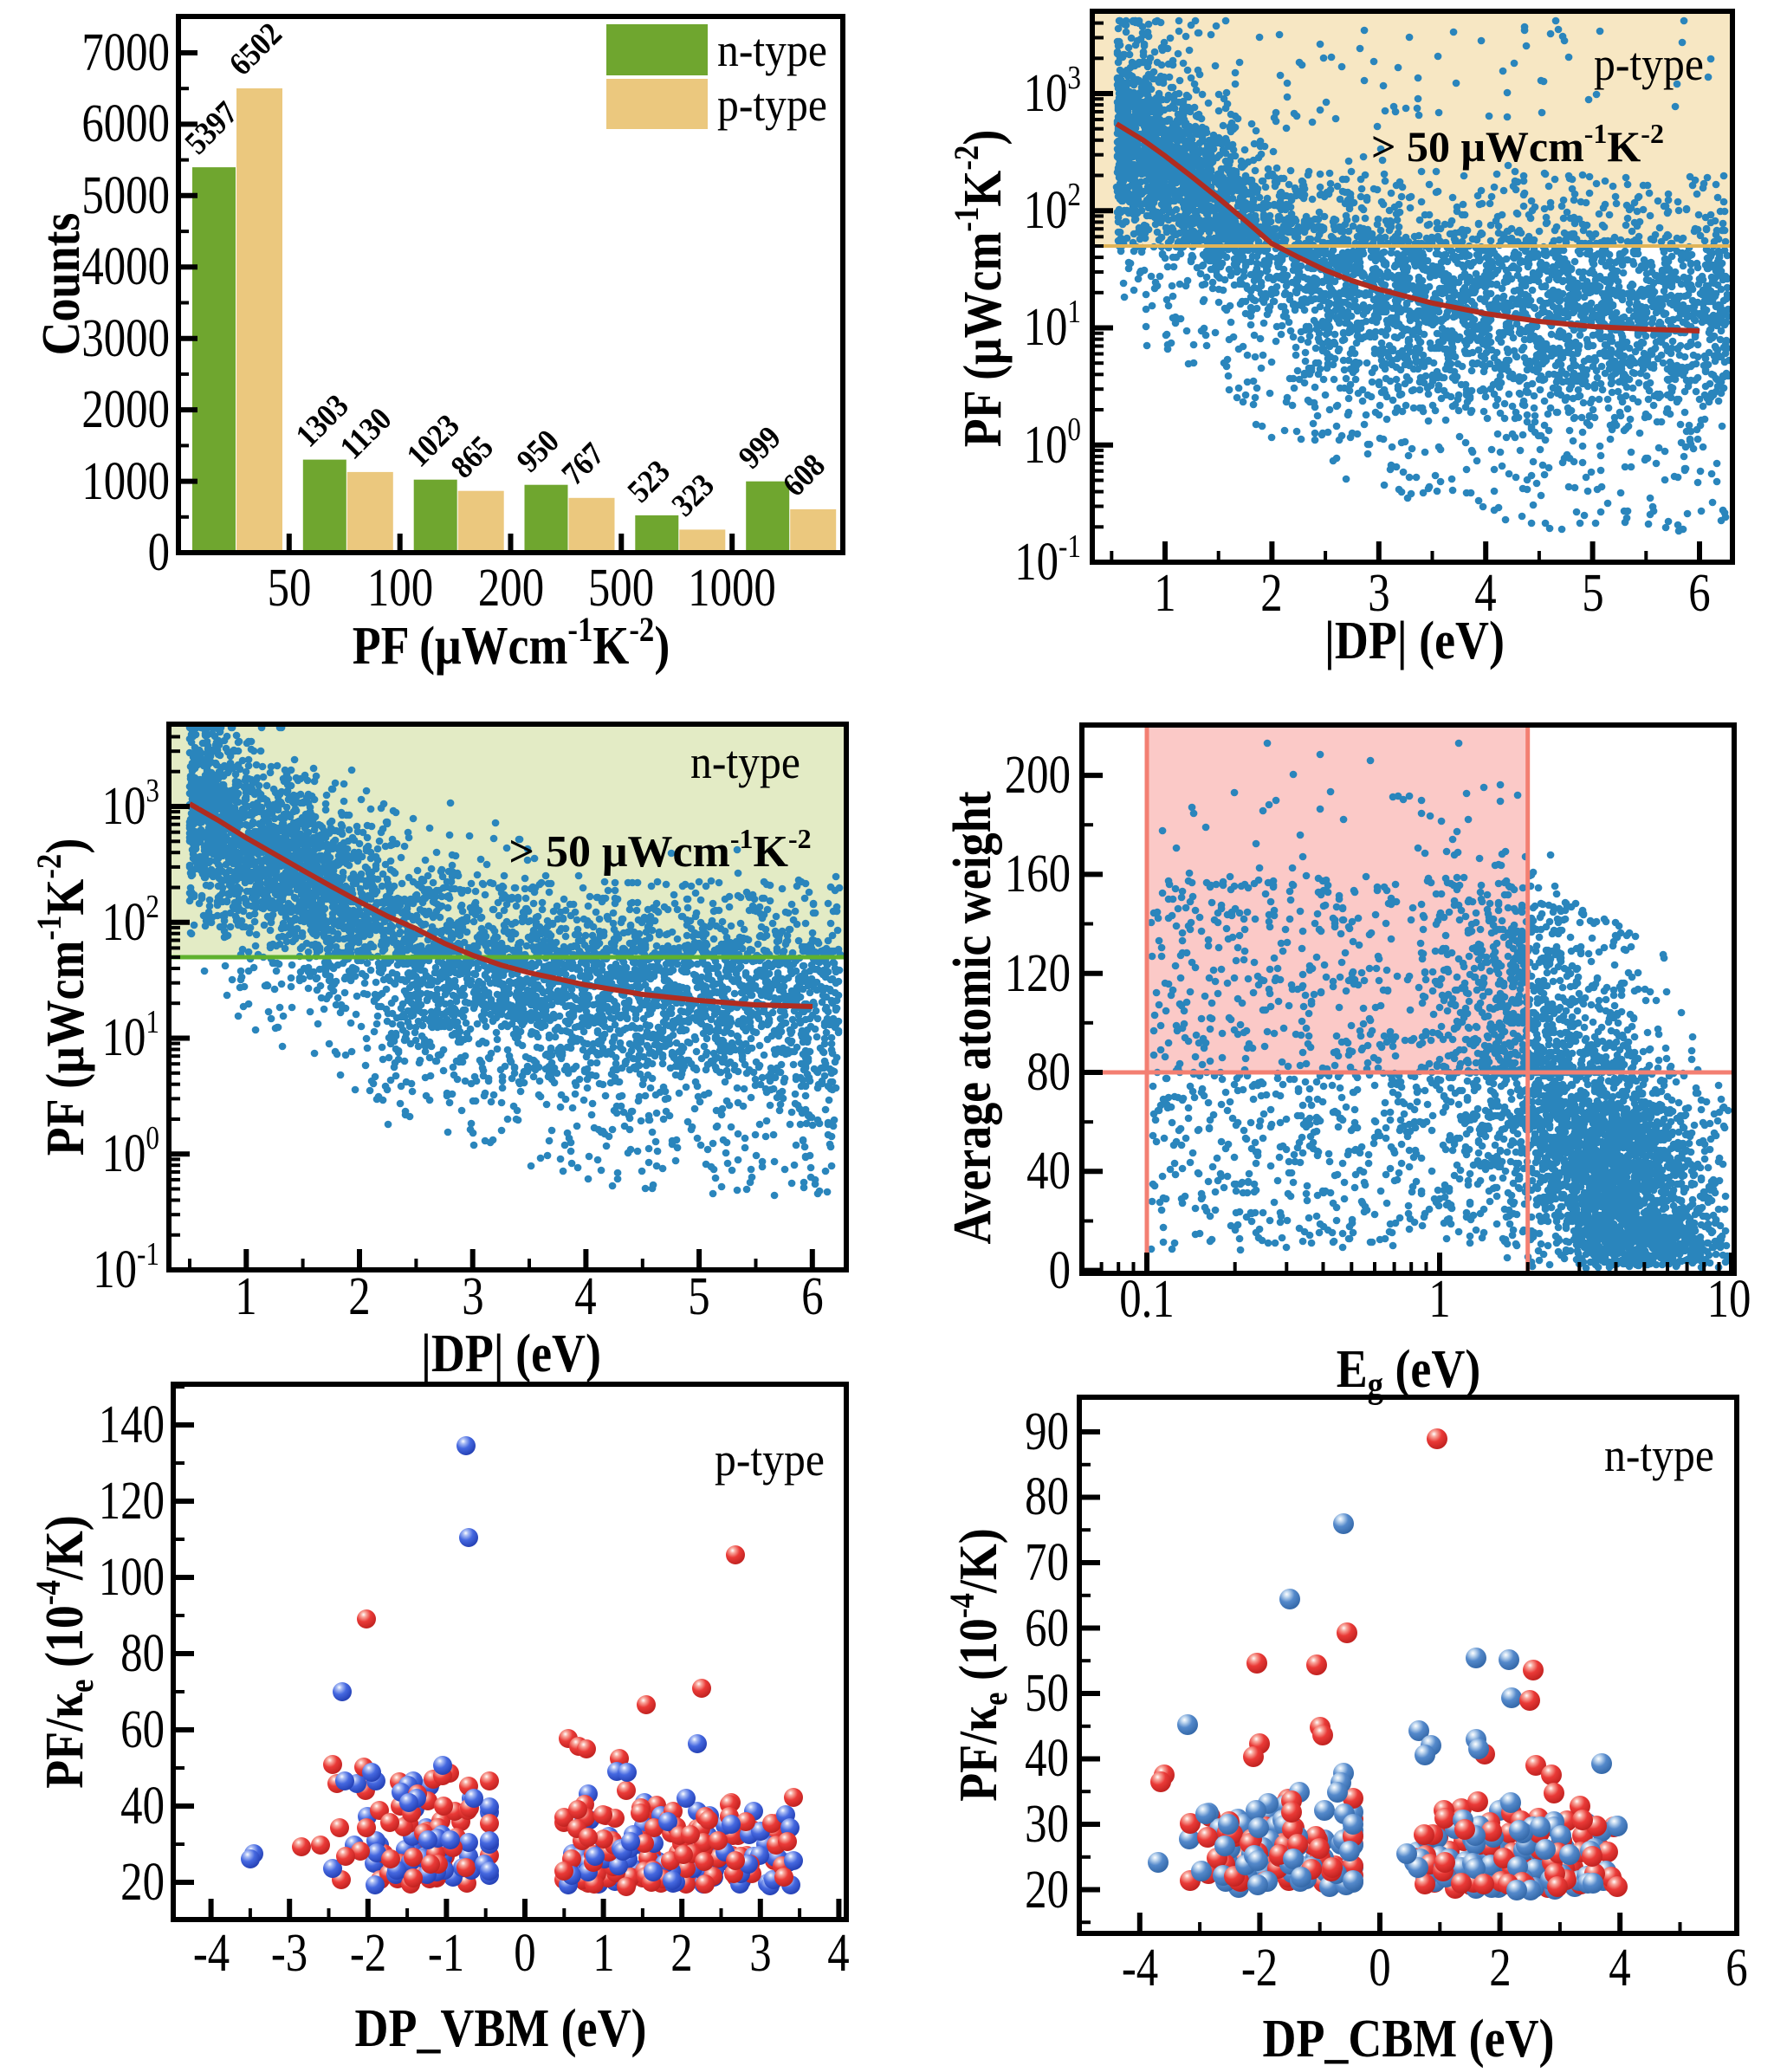 This screenshot has width=1774, height=2072. Describe the element at coordinates (1047, 1562) in the screenshot. I see `svg-text: 70` at that location.